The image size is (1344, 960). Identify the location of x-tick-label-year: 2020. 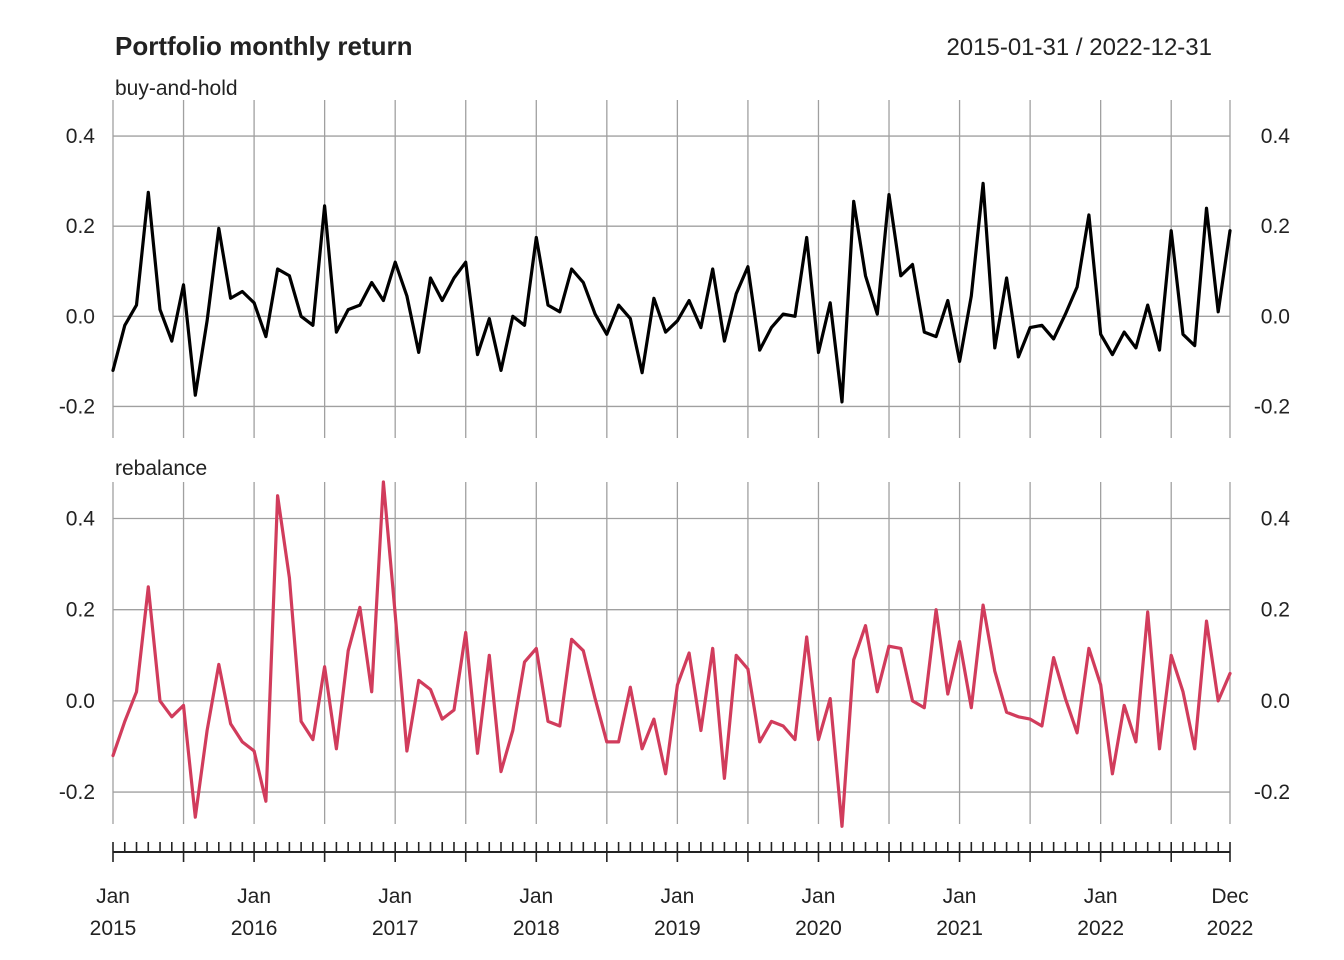
(818, 928).